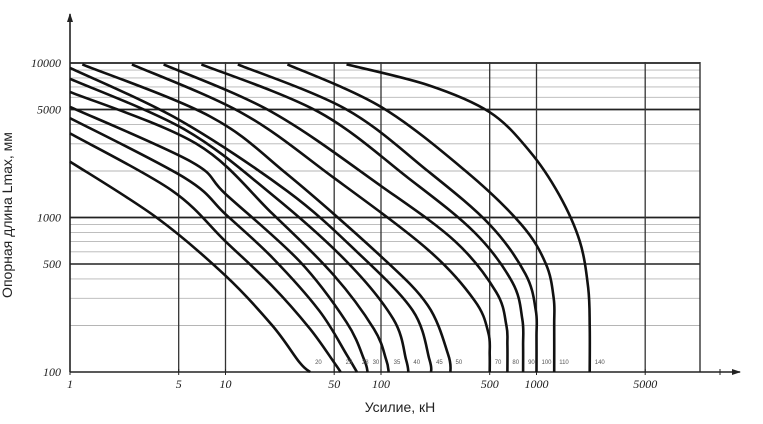 Image resolution: width=763 pixels, height=424 pixels. Describe the element at coordinates (365, 363) in the screenshot. I see `series-label-28: 28` at that location.